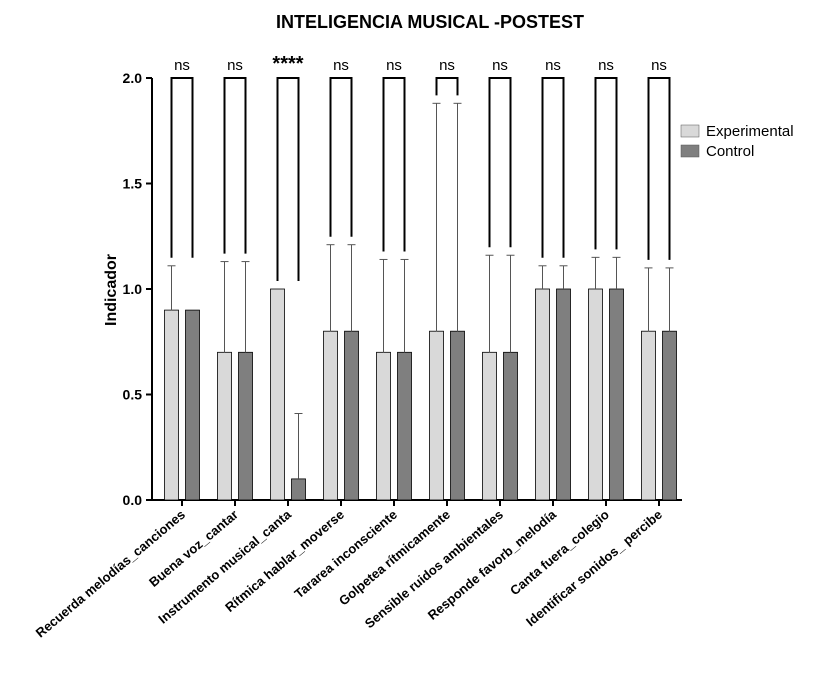 The height and width of the screenshot is (696, 822). What do you see at coordinates (345, 554) in the screenshot?
I see `x-tick-label: Tararea inconsciente` at bounding box center [345, 554].